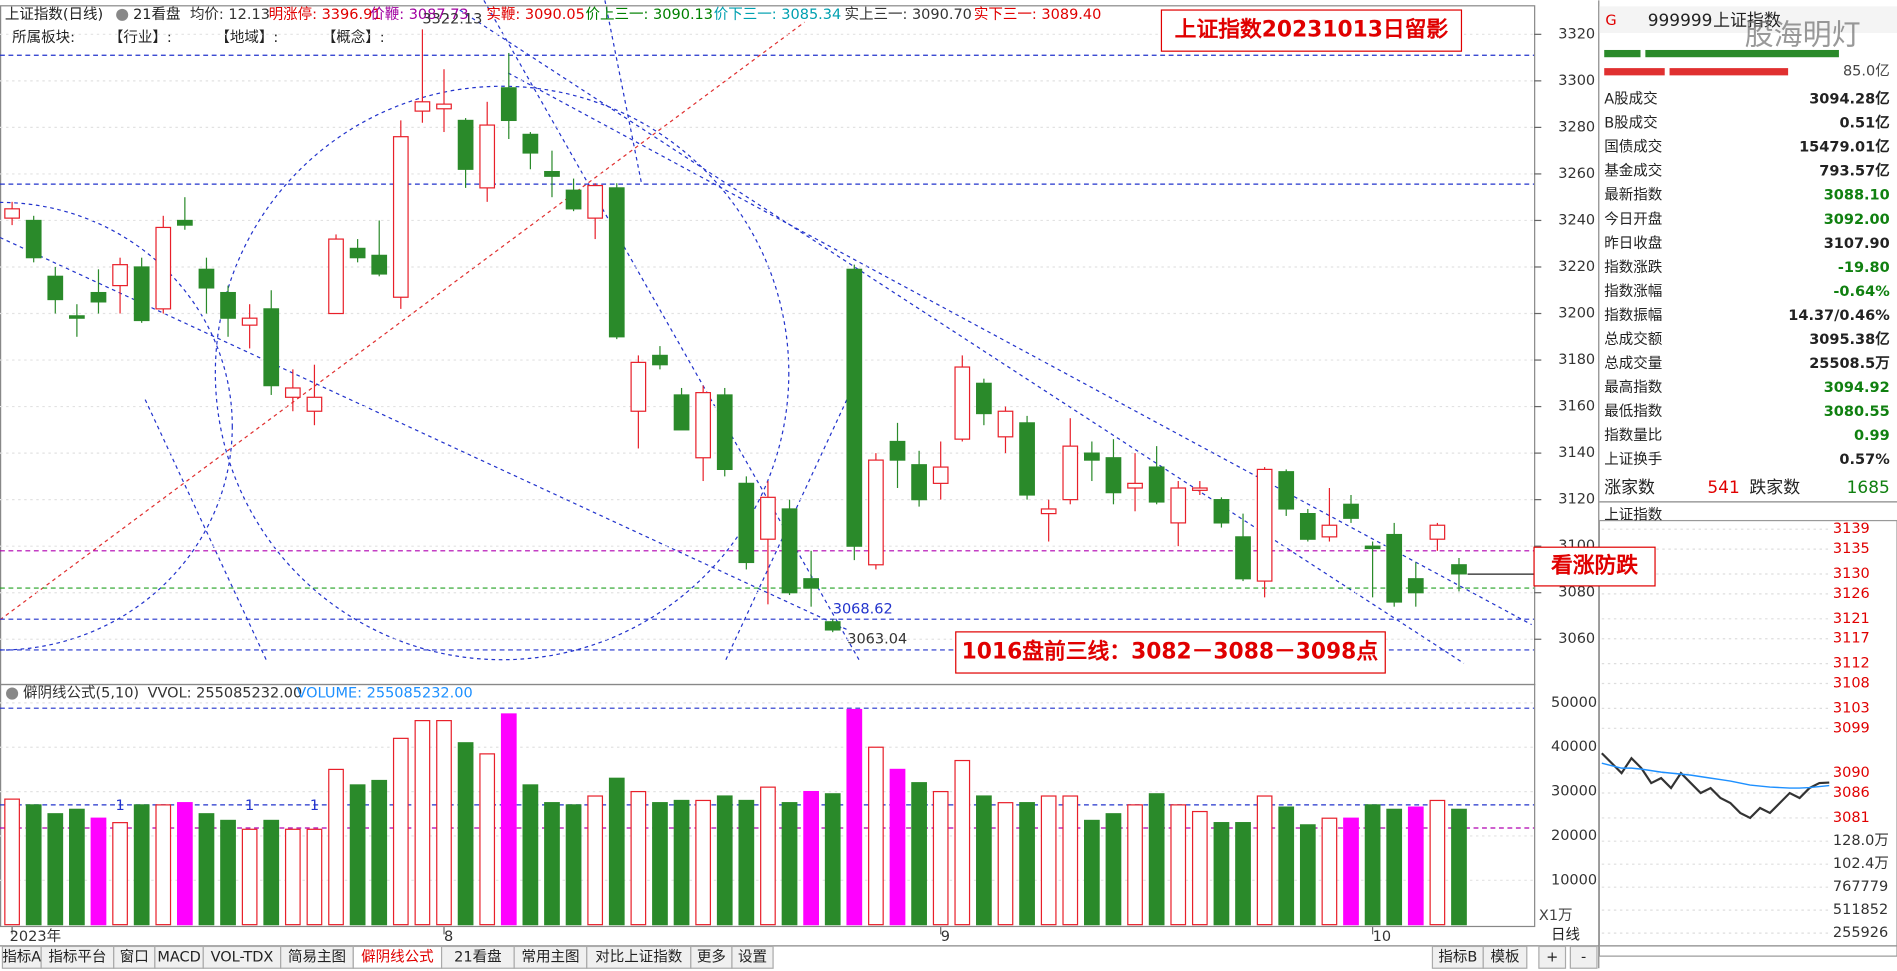 Image resolution: width=1897 pixels, height=971 pixels. I want to click on stat-label: 上证换手, so click(1633, 459).